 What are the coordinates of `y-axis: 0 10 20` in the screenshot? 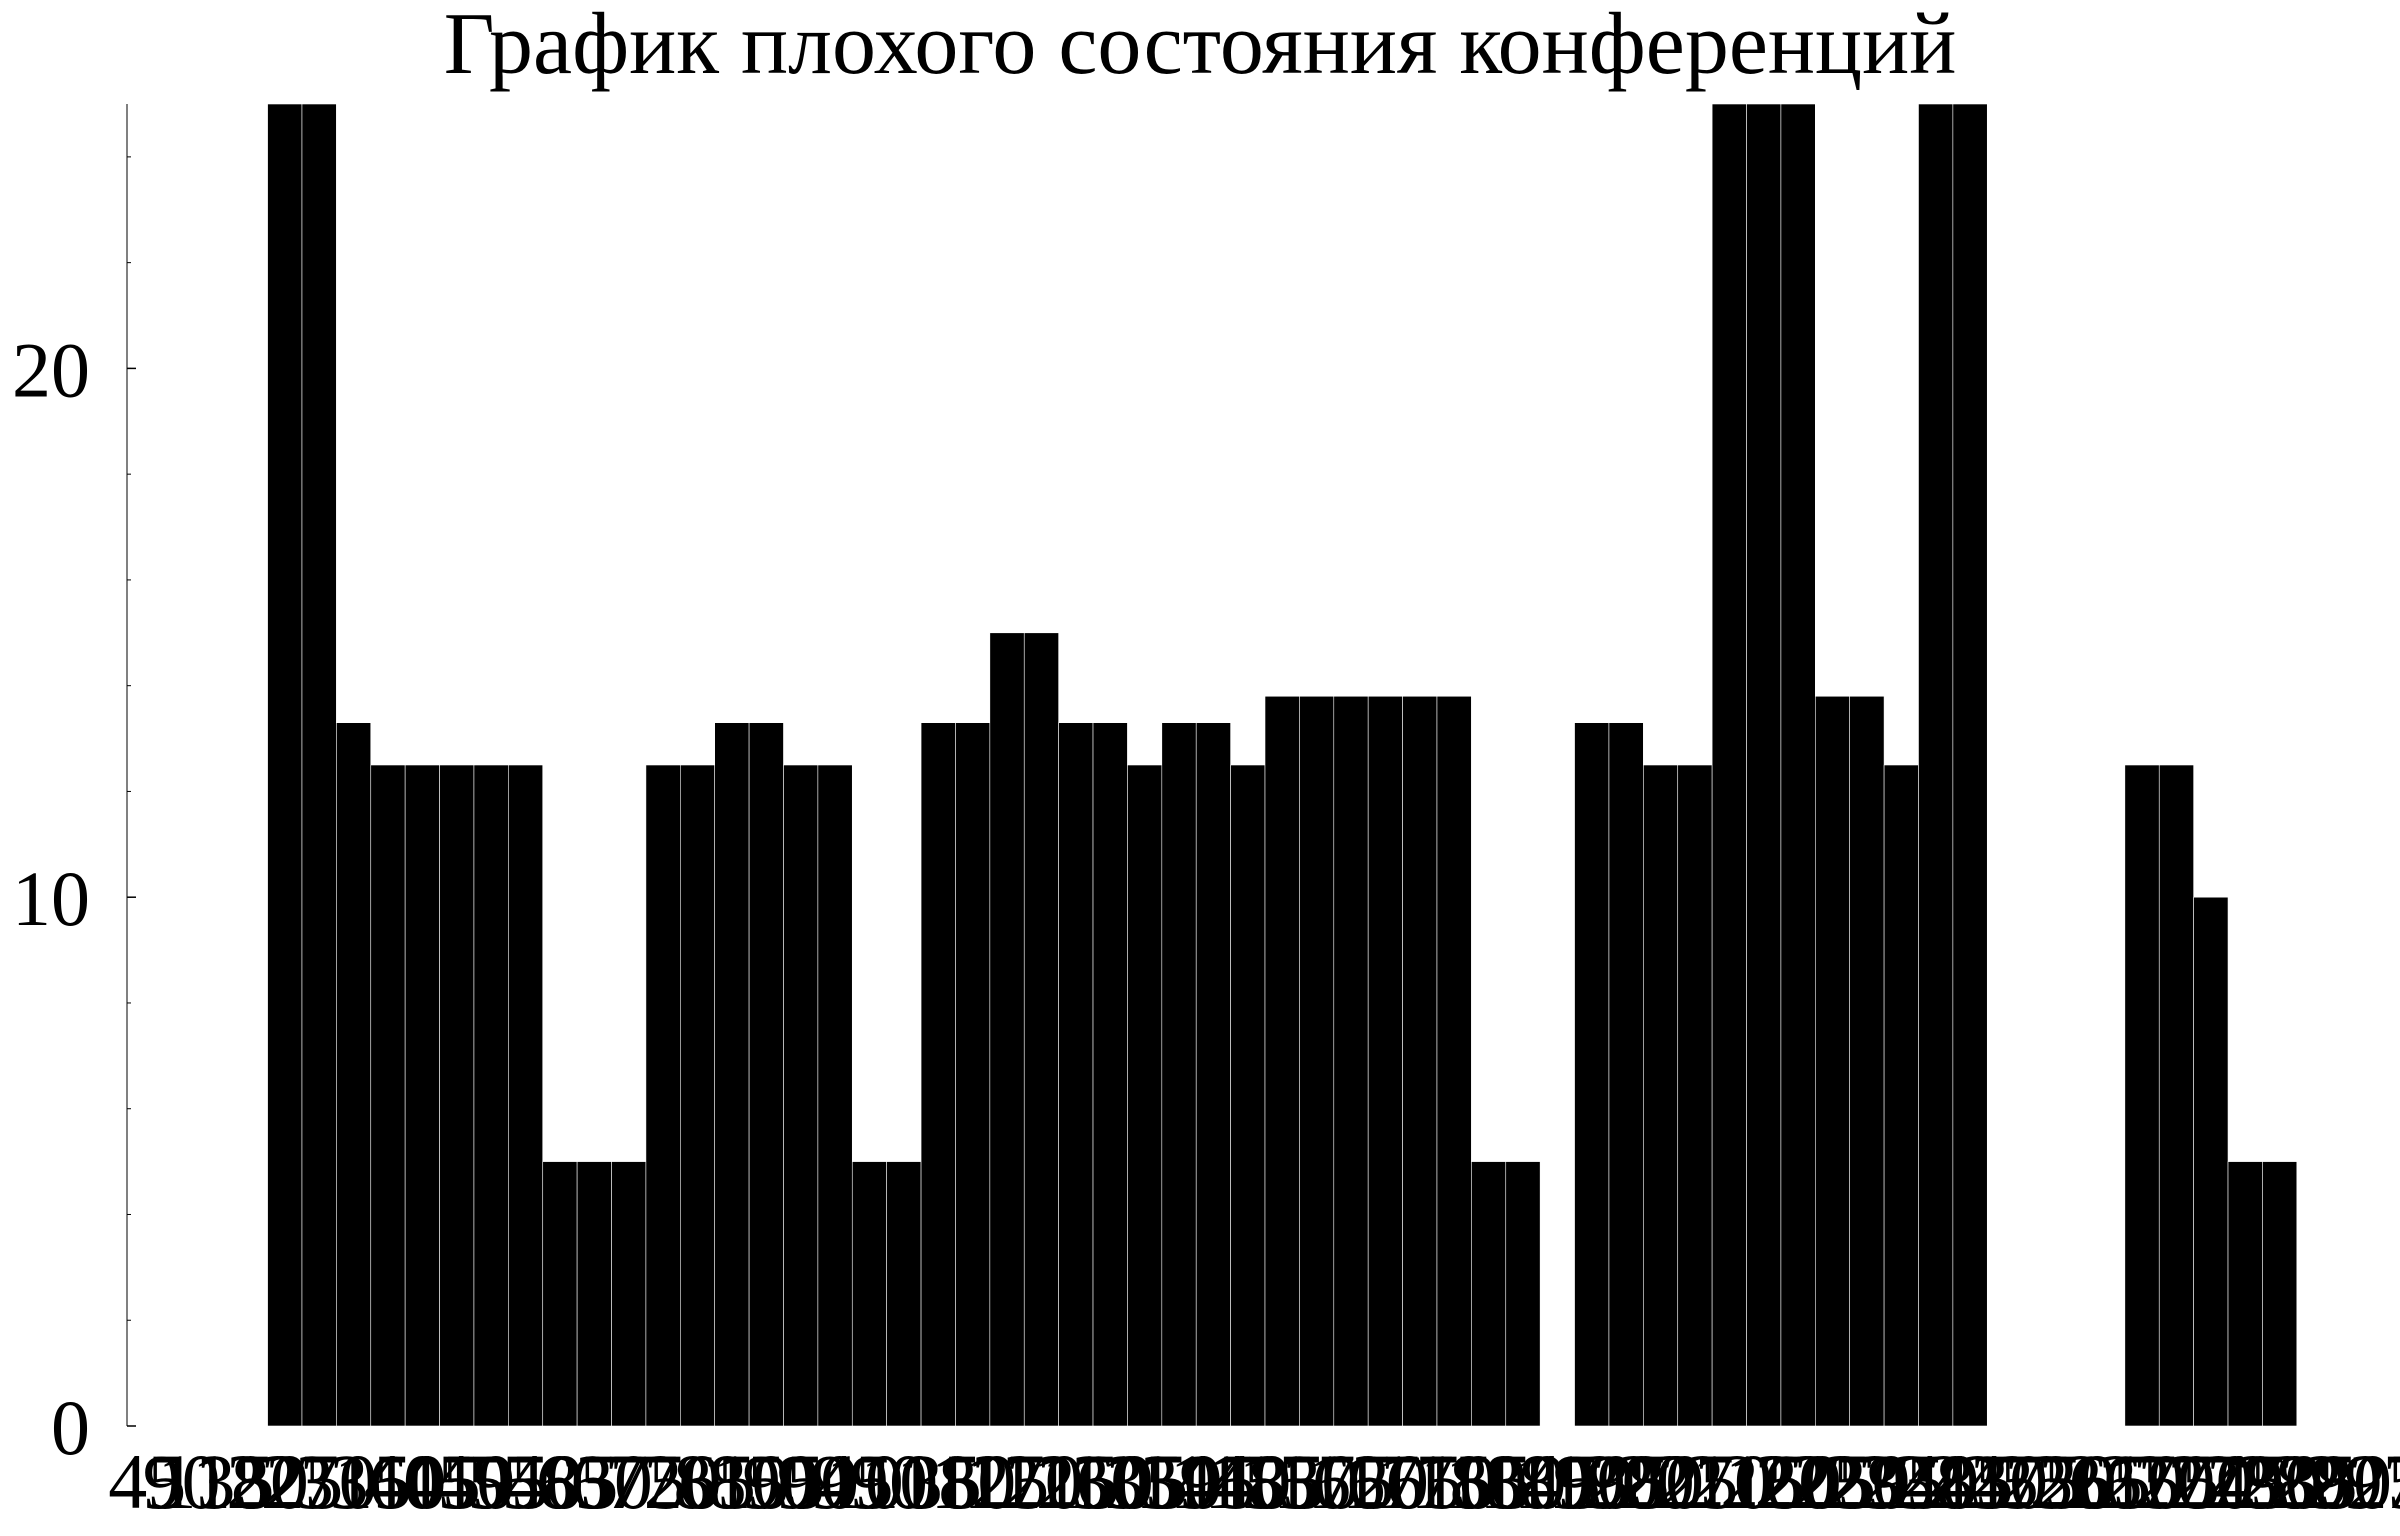 It's located at (74, 787).